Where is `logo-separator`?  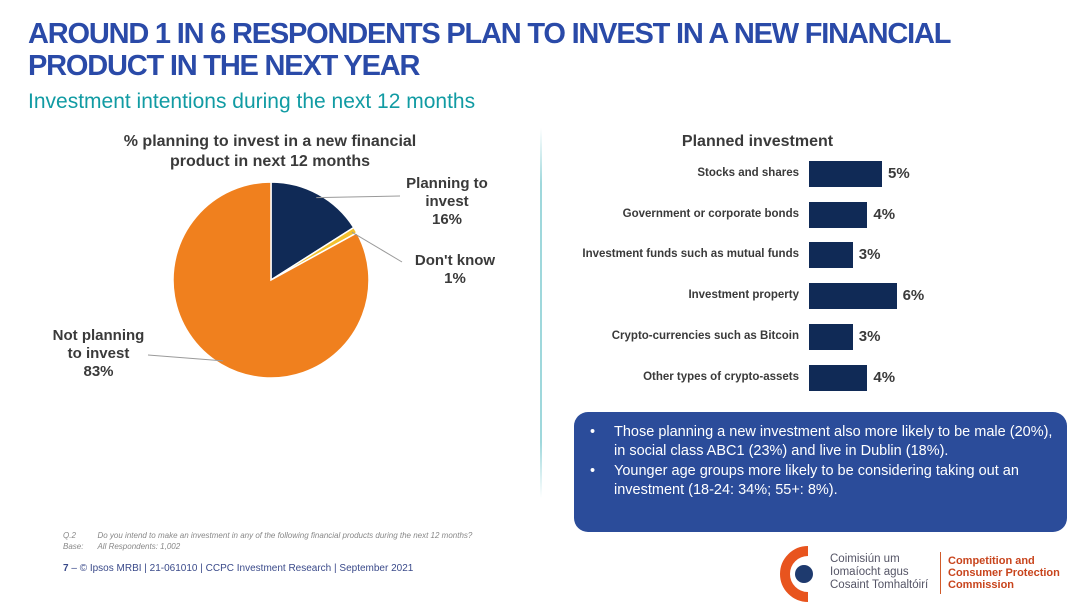
logo-separator is located at coordinates (940, 573).